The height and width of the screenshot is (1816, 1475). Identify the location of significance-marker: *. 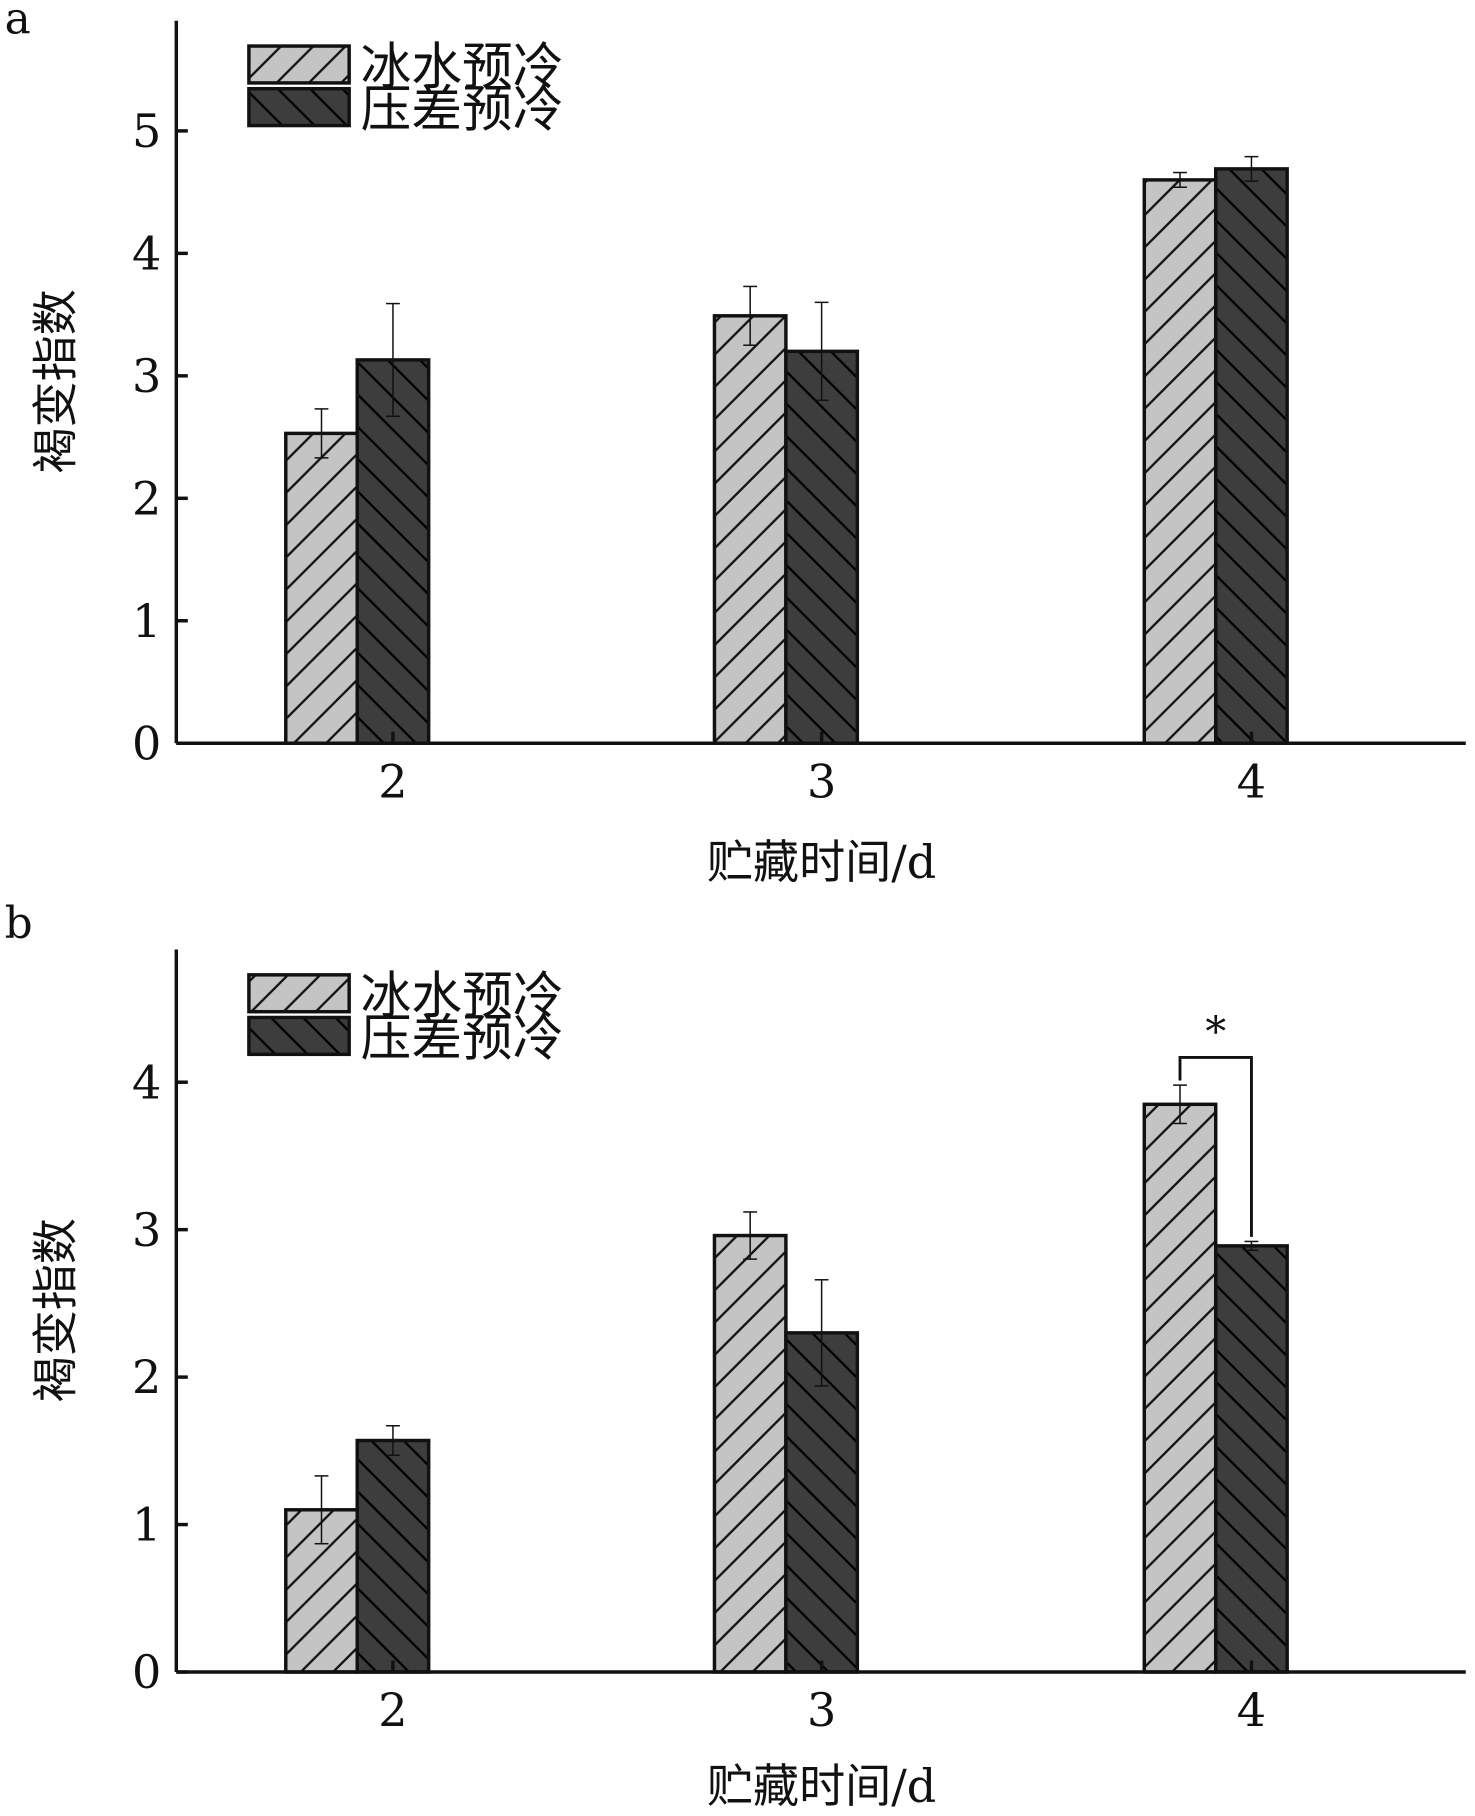
(1215, 1031).